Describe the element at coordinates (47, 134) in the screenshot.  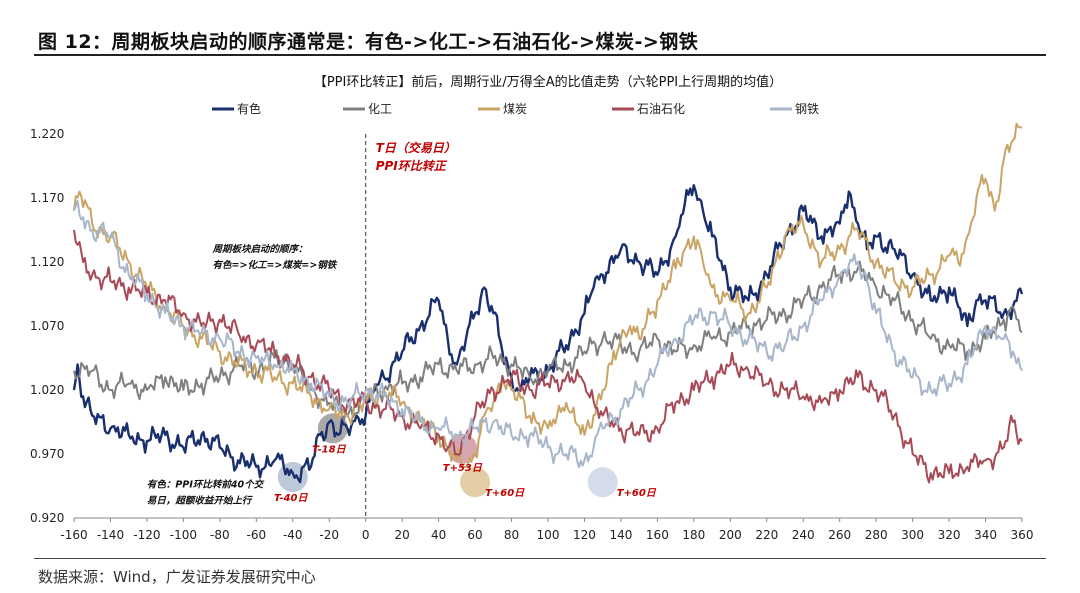
I see `y-tick-label: 1.220` at that location.